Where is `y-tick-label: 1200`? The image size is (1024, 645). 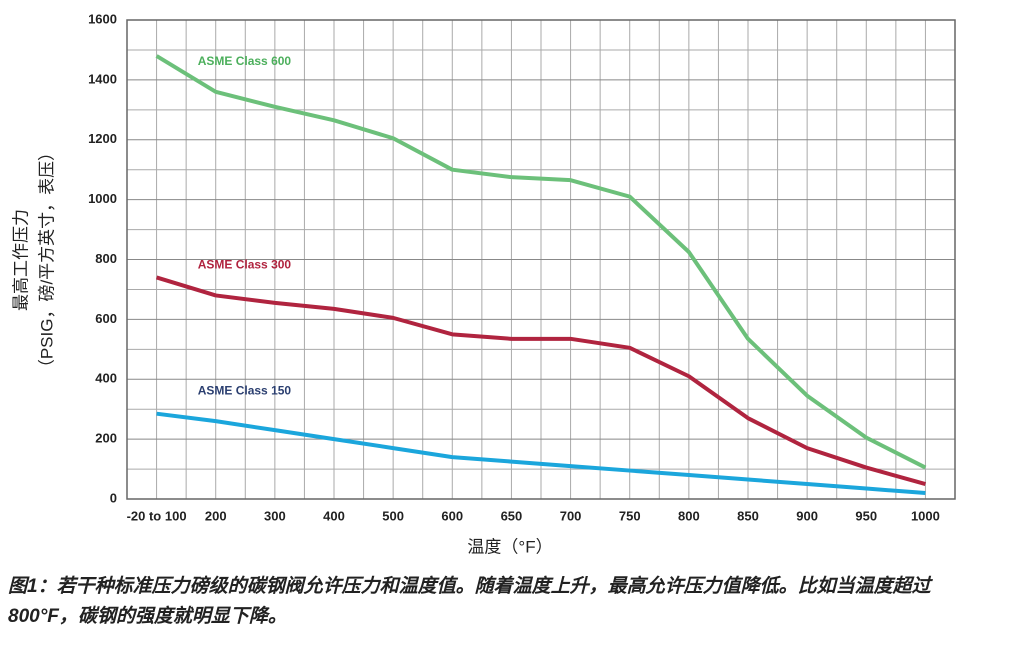
y-tick-label: 1200 is located at coordinates (102, 138).